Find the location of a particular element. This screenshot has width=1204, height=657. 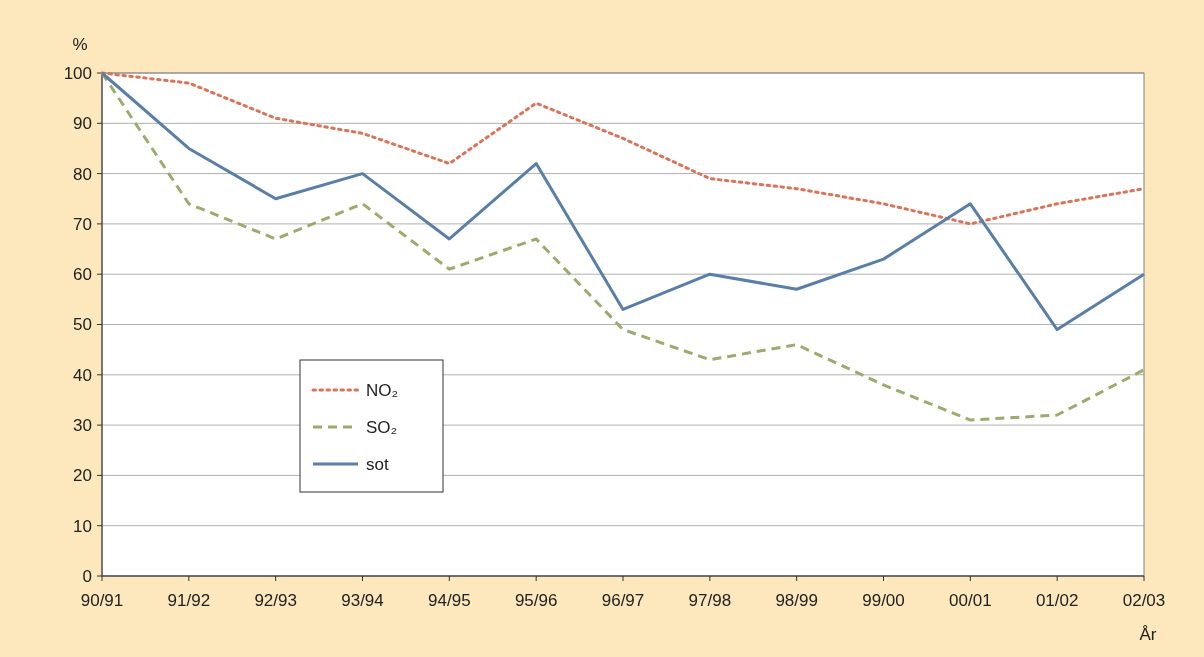

x-tick-label: 92/93 is located at coordinates (275, 600).